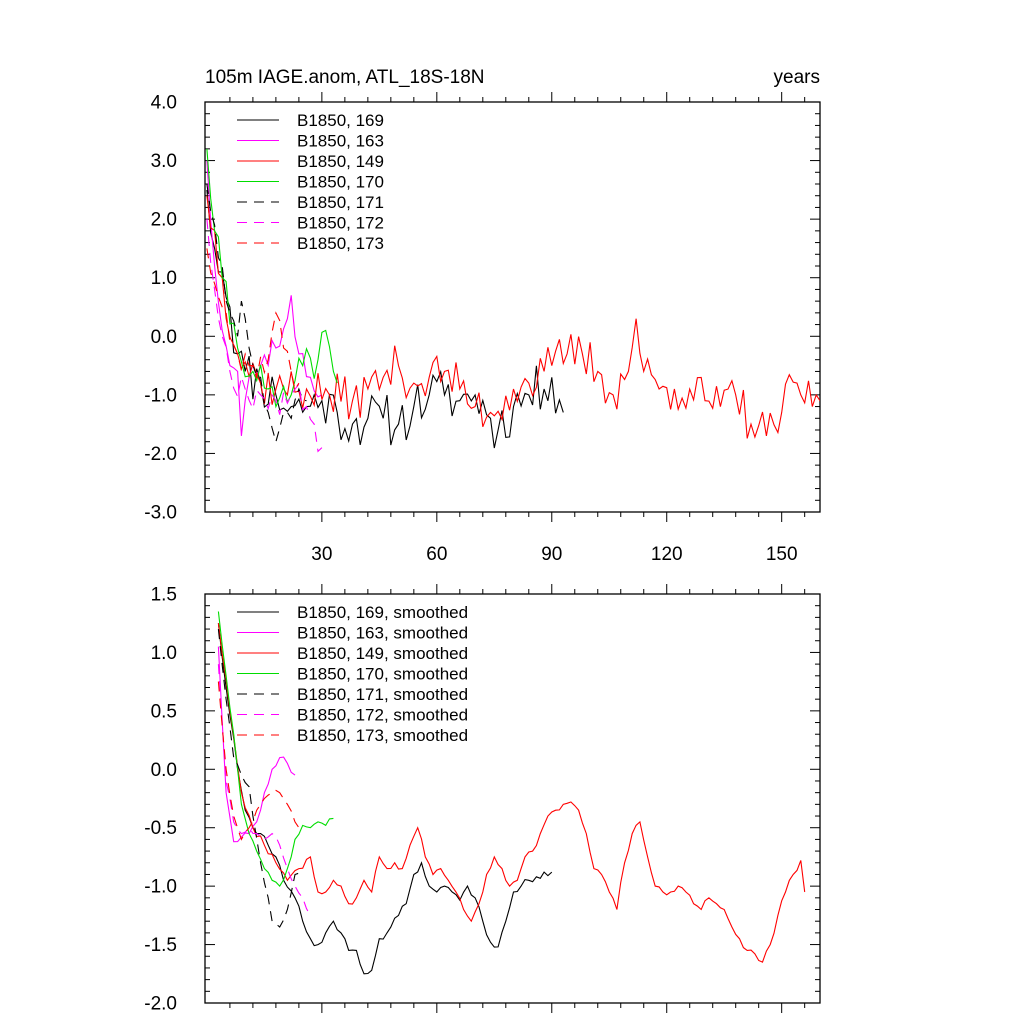 The height and width of the screenshot is (1024, 1024). What do you see at coordinates (551, 554) in the screenshot?
I see `x-tick-label: 90` at bounding box center [551, 554].